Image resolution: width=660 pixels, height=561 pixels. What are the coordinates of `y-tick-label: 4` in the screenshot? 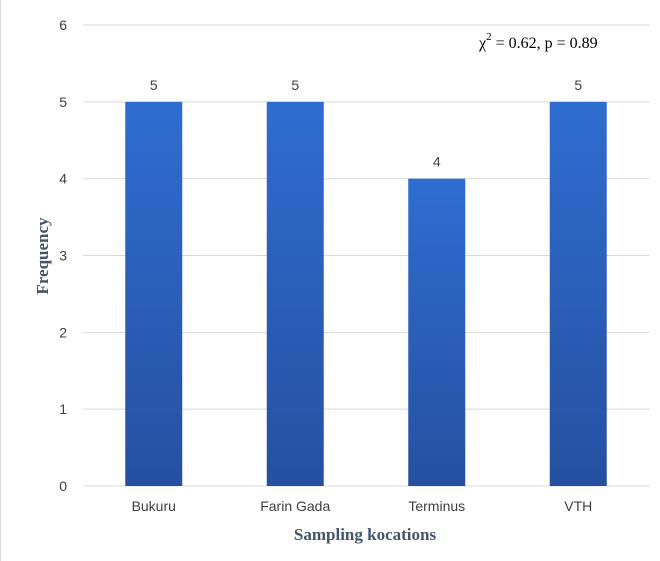 It's located at (63, 179).